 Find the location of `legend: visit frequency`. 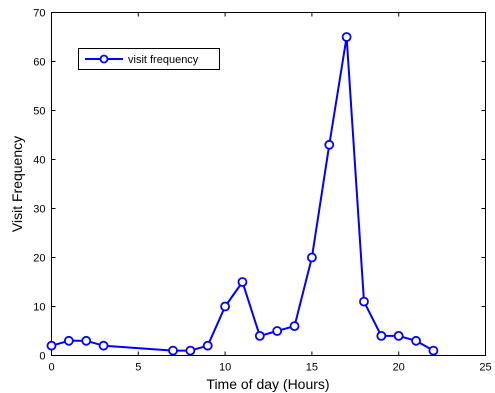

legend: visit frequency is located at coordinates (149, 59).